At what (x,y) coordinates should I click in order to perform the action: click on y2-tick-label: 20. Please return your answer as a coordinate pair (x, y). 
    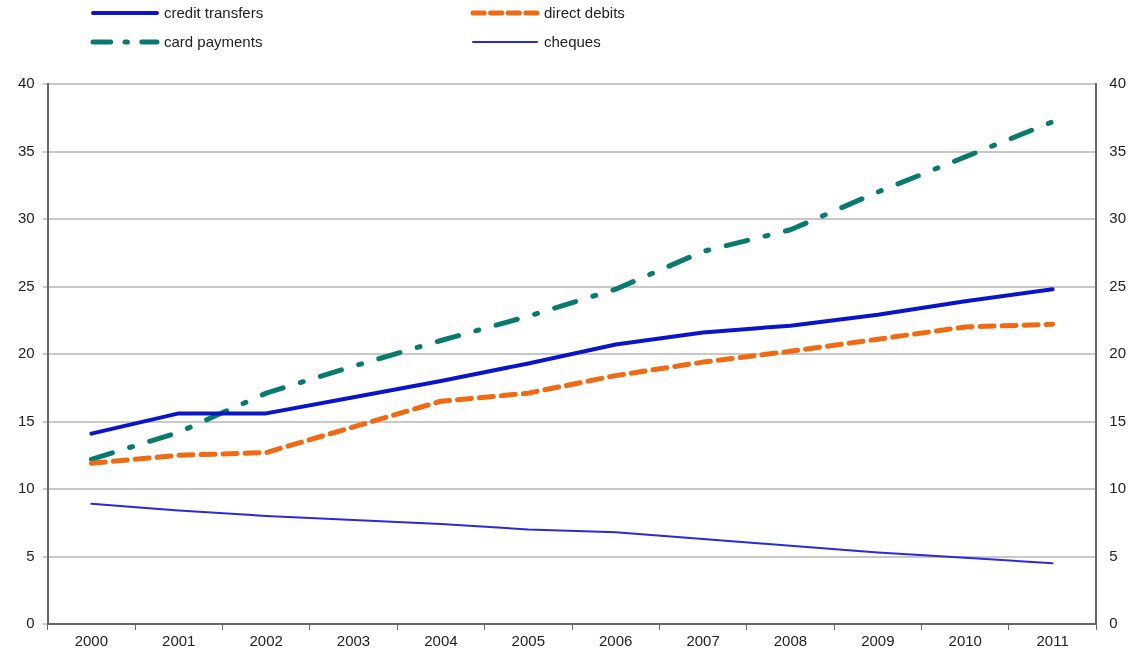
    Looking at the image, I should click on (1117, 353).